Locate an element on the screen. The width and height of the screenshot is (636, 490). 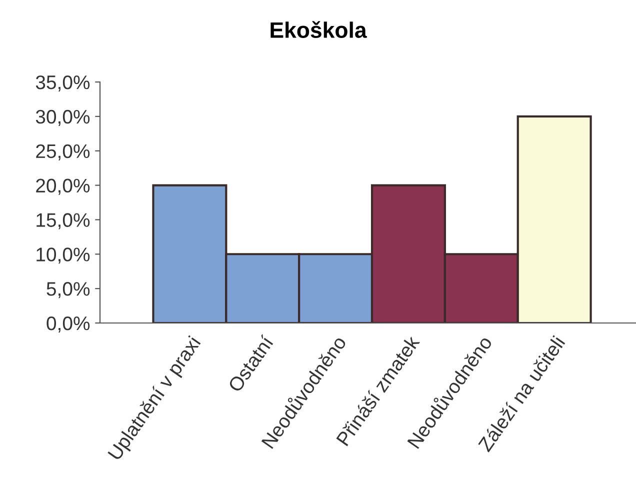
y-tick-label: 25,0% is located at coordinates (63, 152).